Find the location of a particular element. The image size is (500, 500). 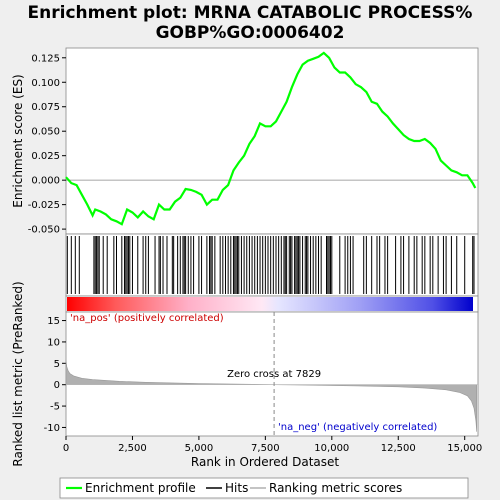

es-y-tick-label: 0.075 is located at coordinates (45, 107).